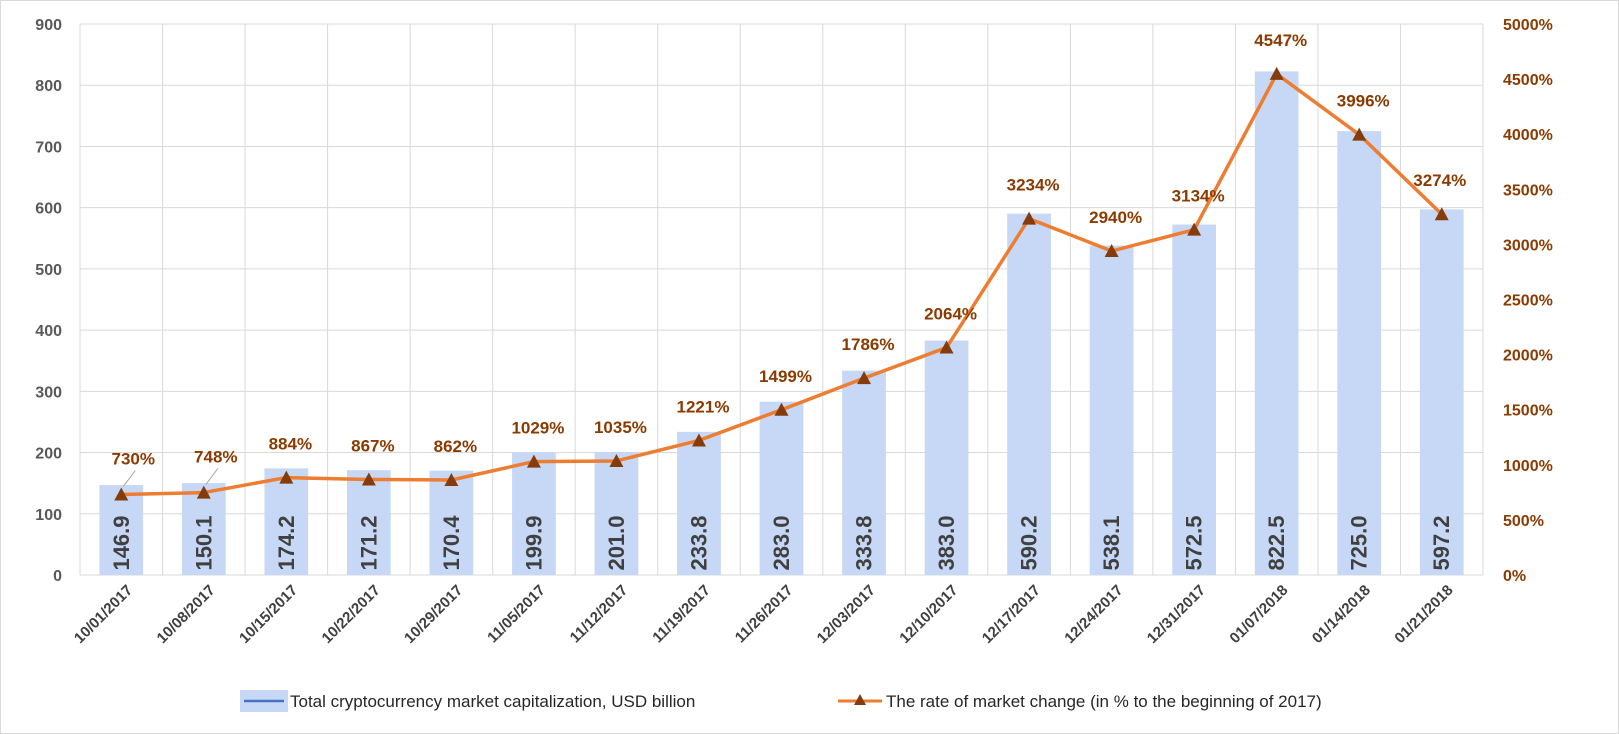 The image size is (1619, 734). What do you see at coordinates (368, 542) in the screenshot?
I see `bar-value-label: 171.2` at bounding box center [368, 542].